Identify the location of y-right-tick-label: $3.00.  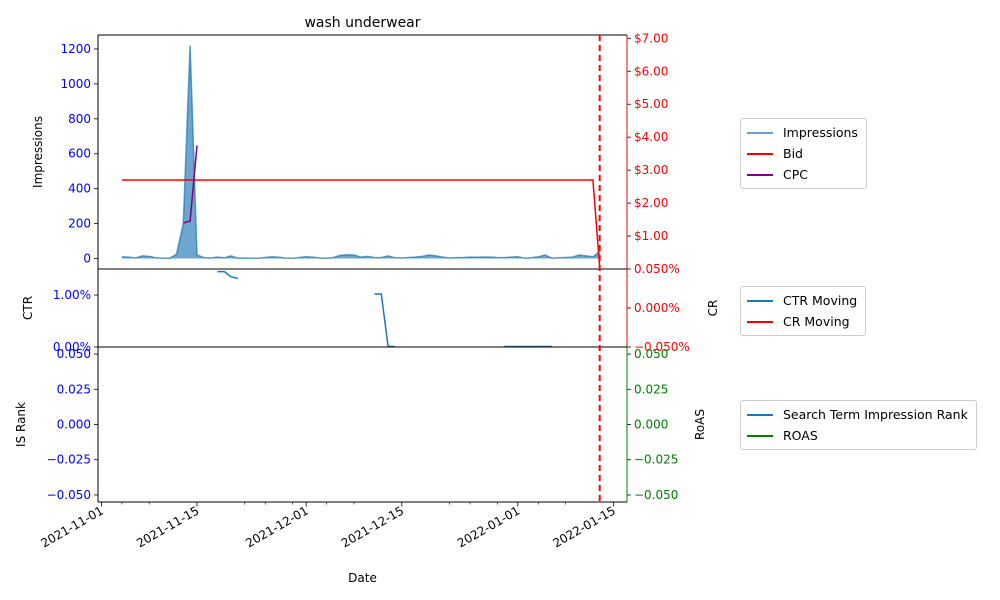
(651, 170).